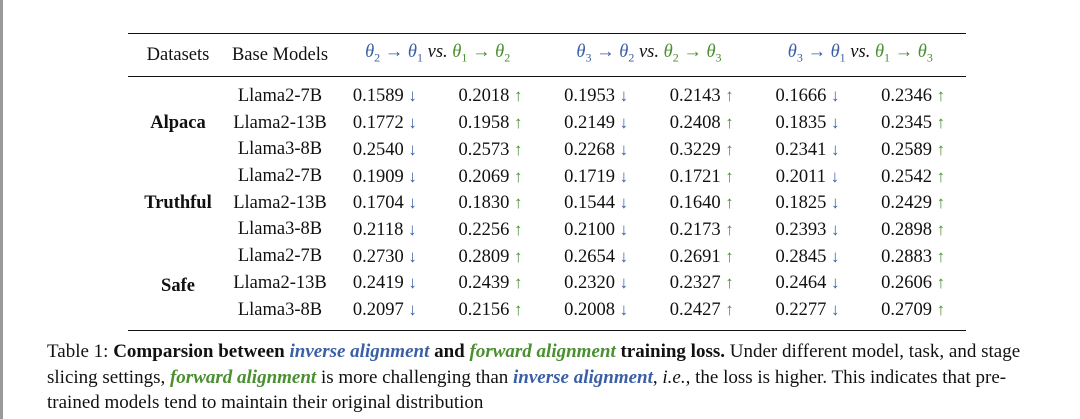 The width and height of the screenshot is (1080, 419). What do you see at coordinates (178, 54) in the screenshot?
I see `header-datasets: Datasets` at bounding box center [178, 54].